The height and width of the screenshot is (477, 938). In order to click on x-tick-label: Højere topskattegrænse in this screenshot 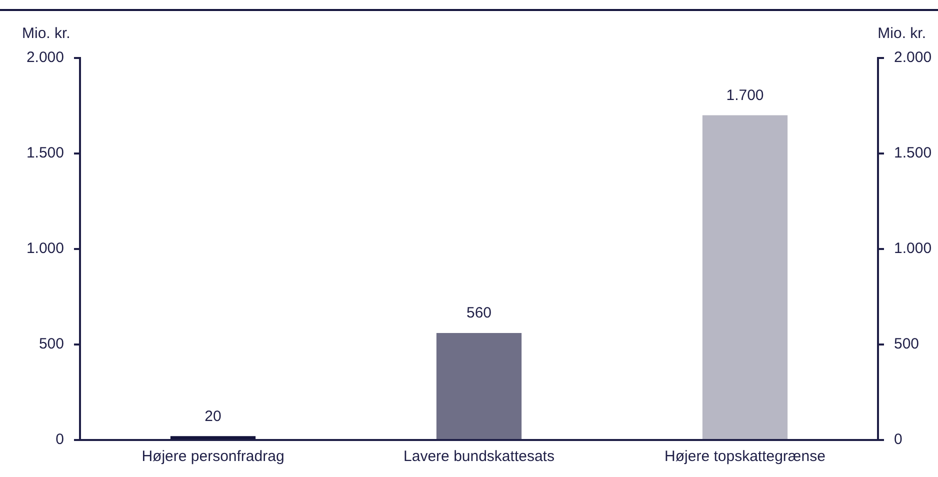, I will do `click(745, 457)`.